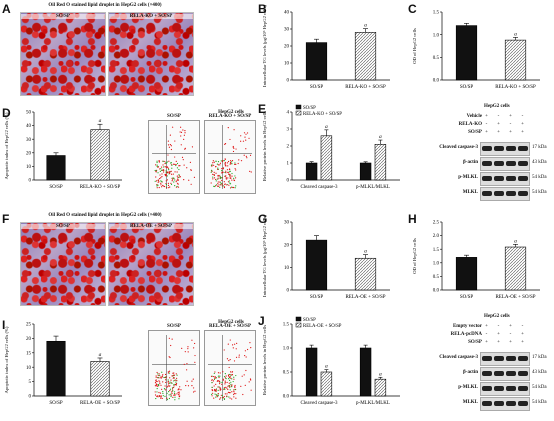 Image resolution: width=554 pixels, height=421 pixels. I want to click on blot-condition-label: Empty vector, so click(467, 326).